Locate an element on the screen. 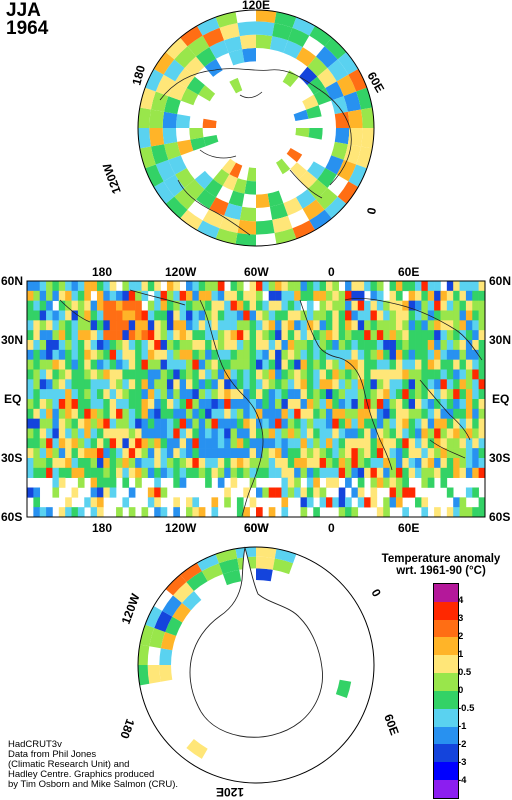  axis-label: EQ is located at coordinates (500, 399).